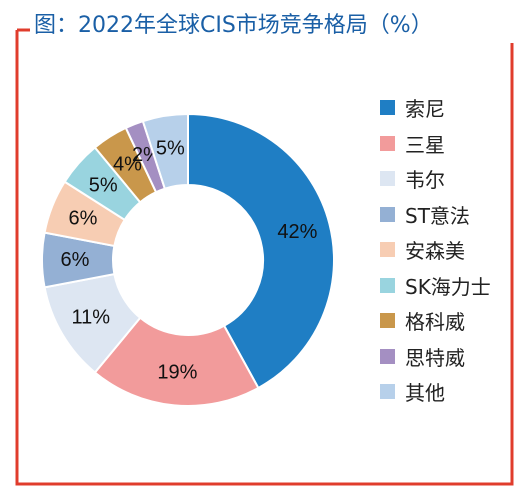  Describe the element at coordinates (127, 165) in the screenshot. I see `slice-data-label-6: 4%` at that location.